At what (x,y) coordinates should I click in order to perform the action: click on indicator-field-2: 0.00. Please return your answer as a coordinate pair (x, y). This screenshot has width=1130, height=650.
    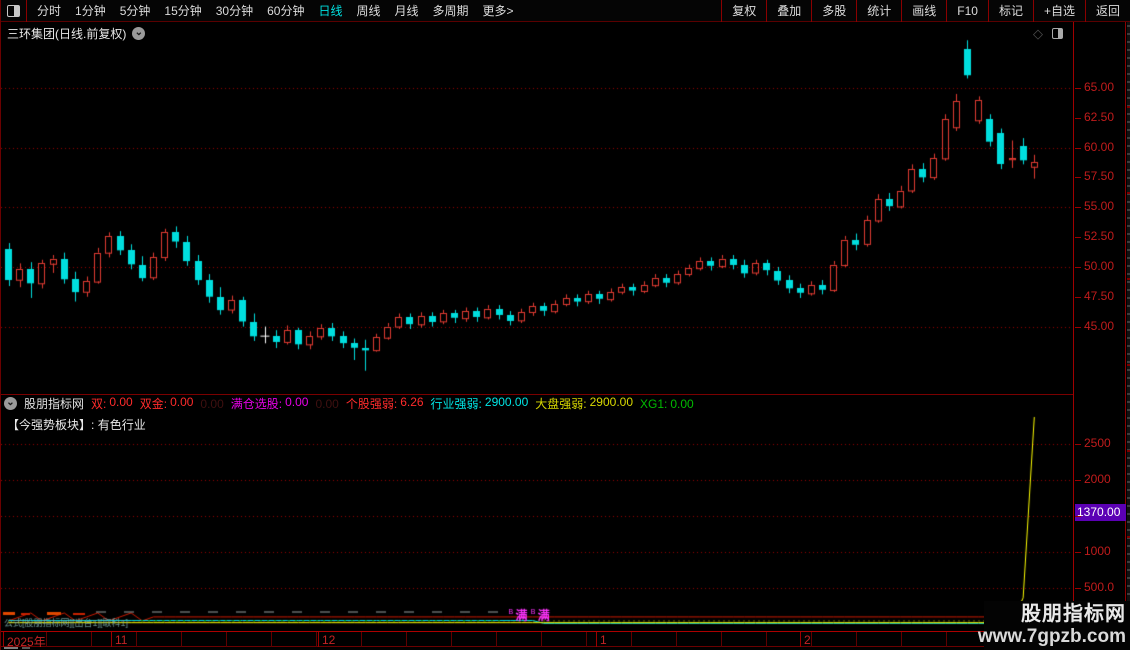
    Looking at the image, I should click on (212, 403).